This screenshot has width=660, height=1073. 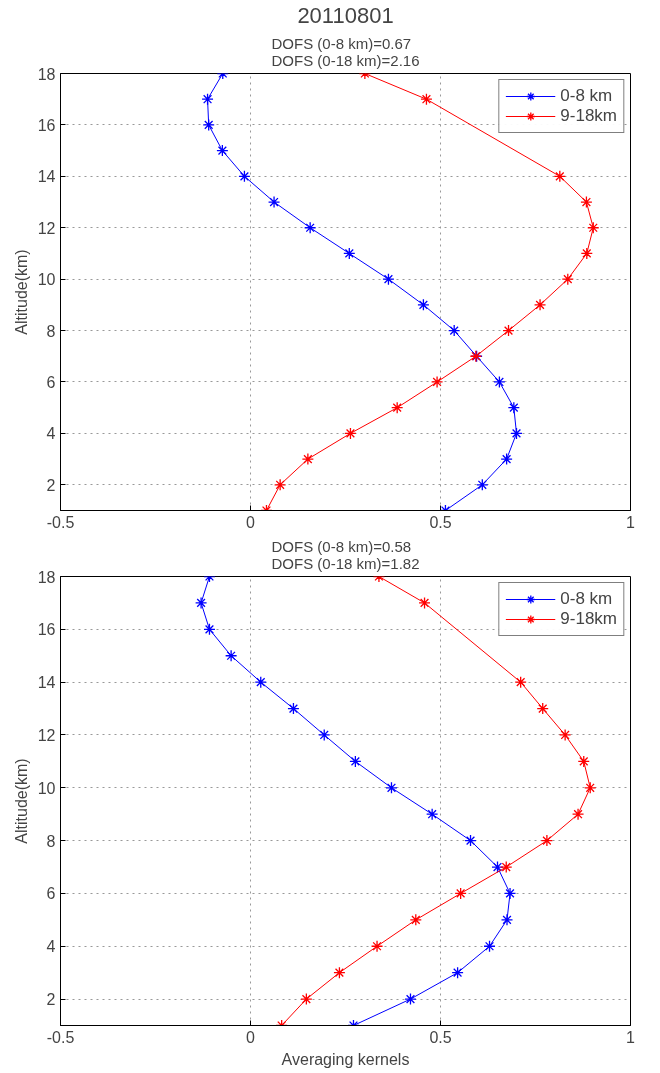 I want to click on chart-subtitle: DOFS (0-8 km)=0.67 DOFS (0-18 km)=2.16, so click(x=345, y=51).